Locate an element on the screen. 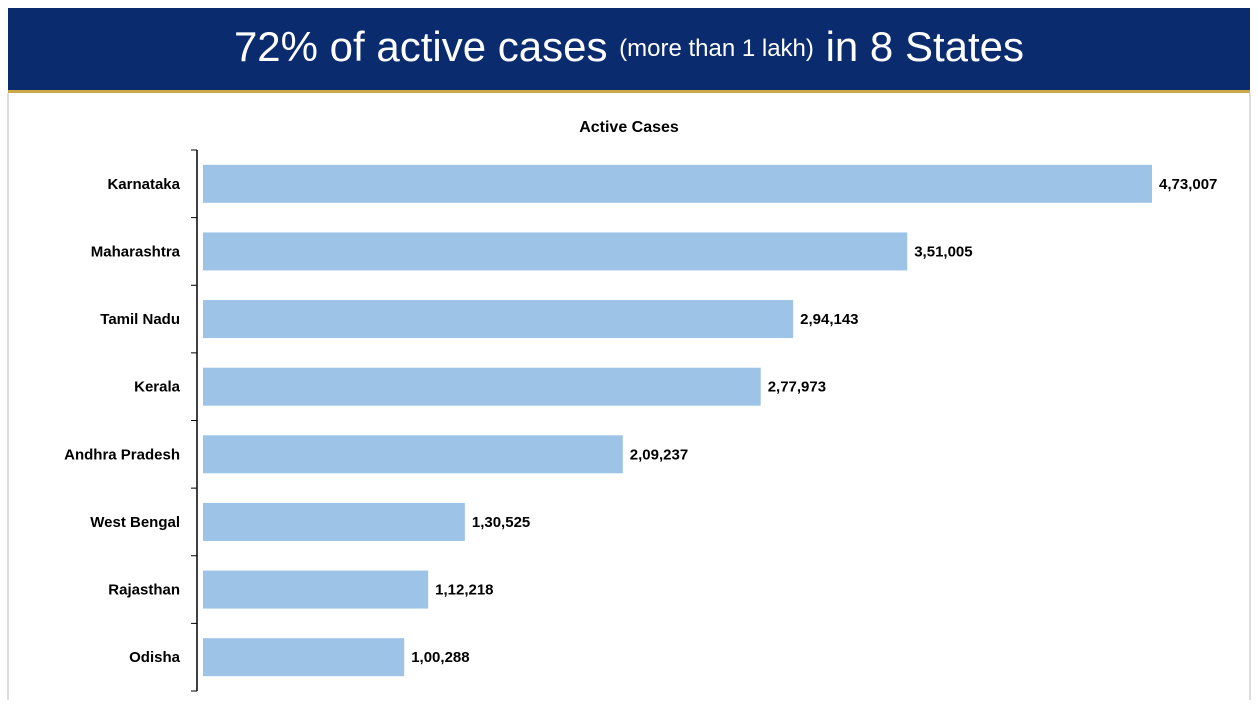 This screenshot has height=706, width=1257. category-label: Maharashtra is located at coordinates (136, 251).